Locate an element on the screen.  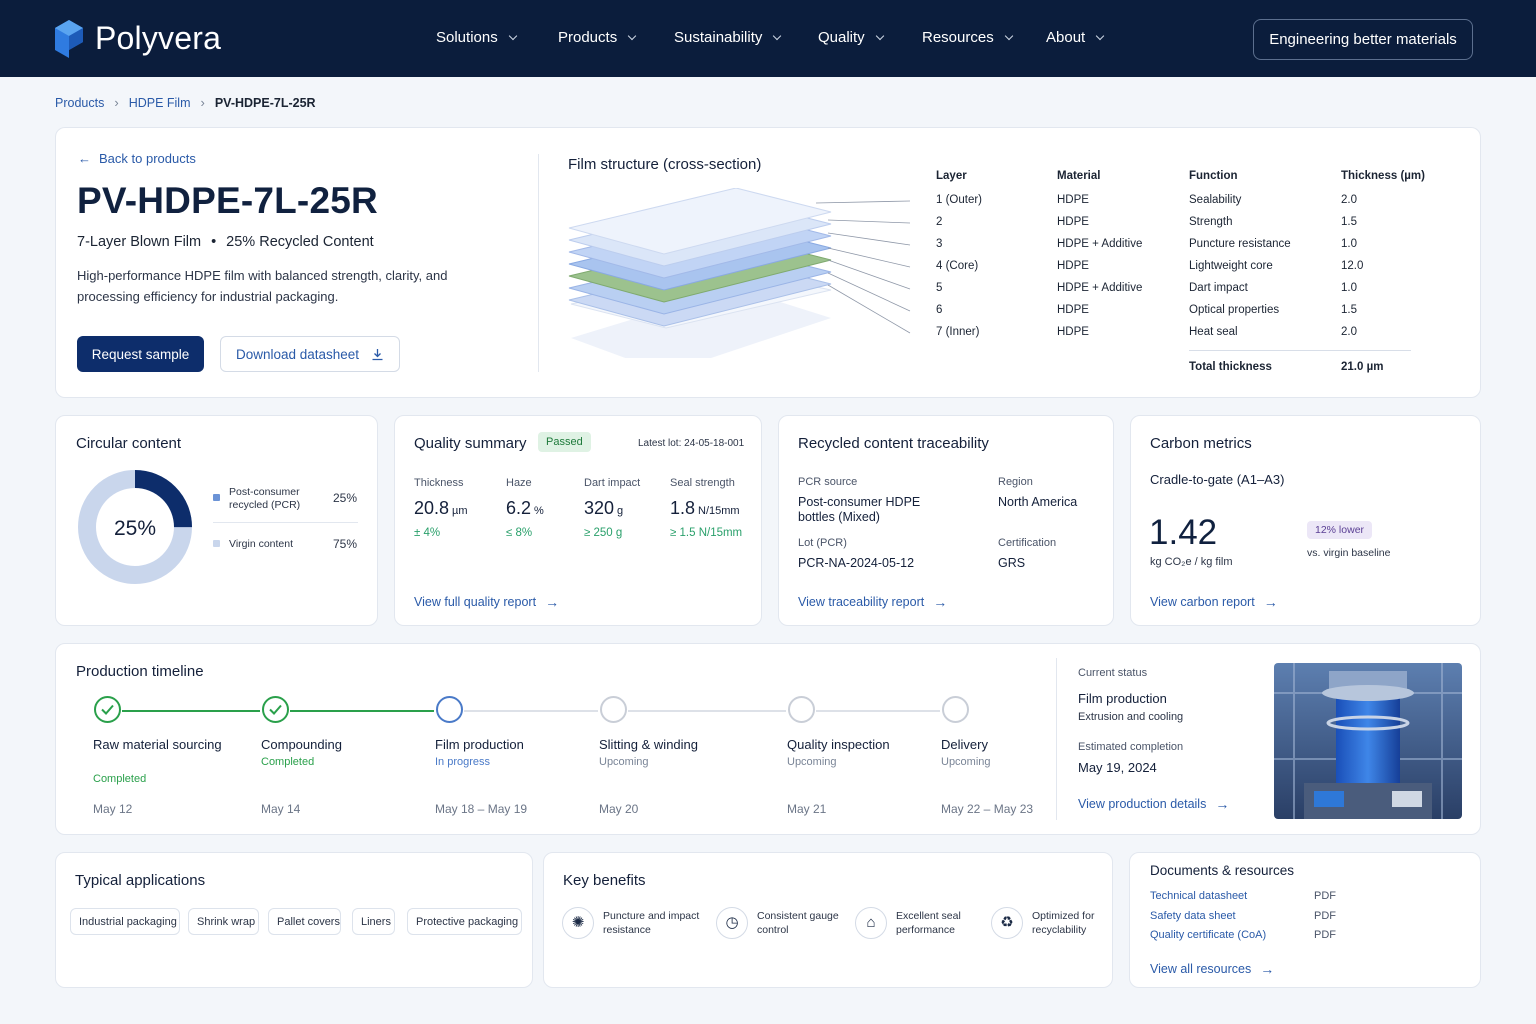
film-structure-title: Film structure (cross-section) is located at coordinates (665, 164).